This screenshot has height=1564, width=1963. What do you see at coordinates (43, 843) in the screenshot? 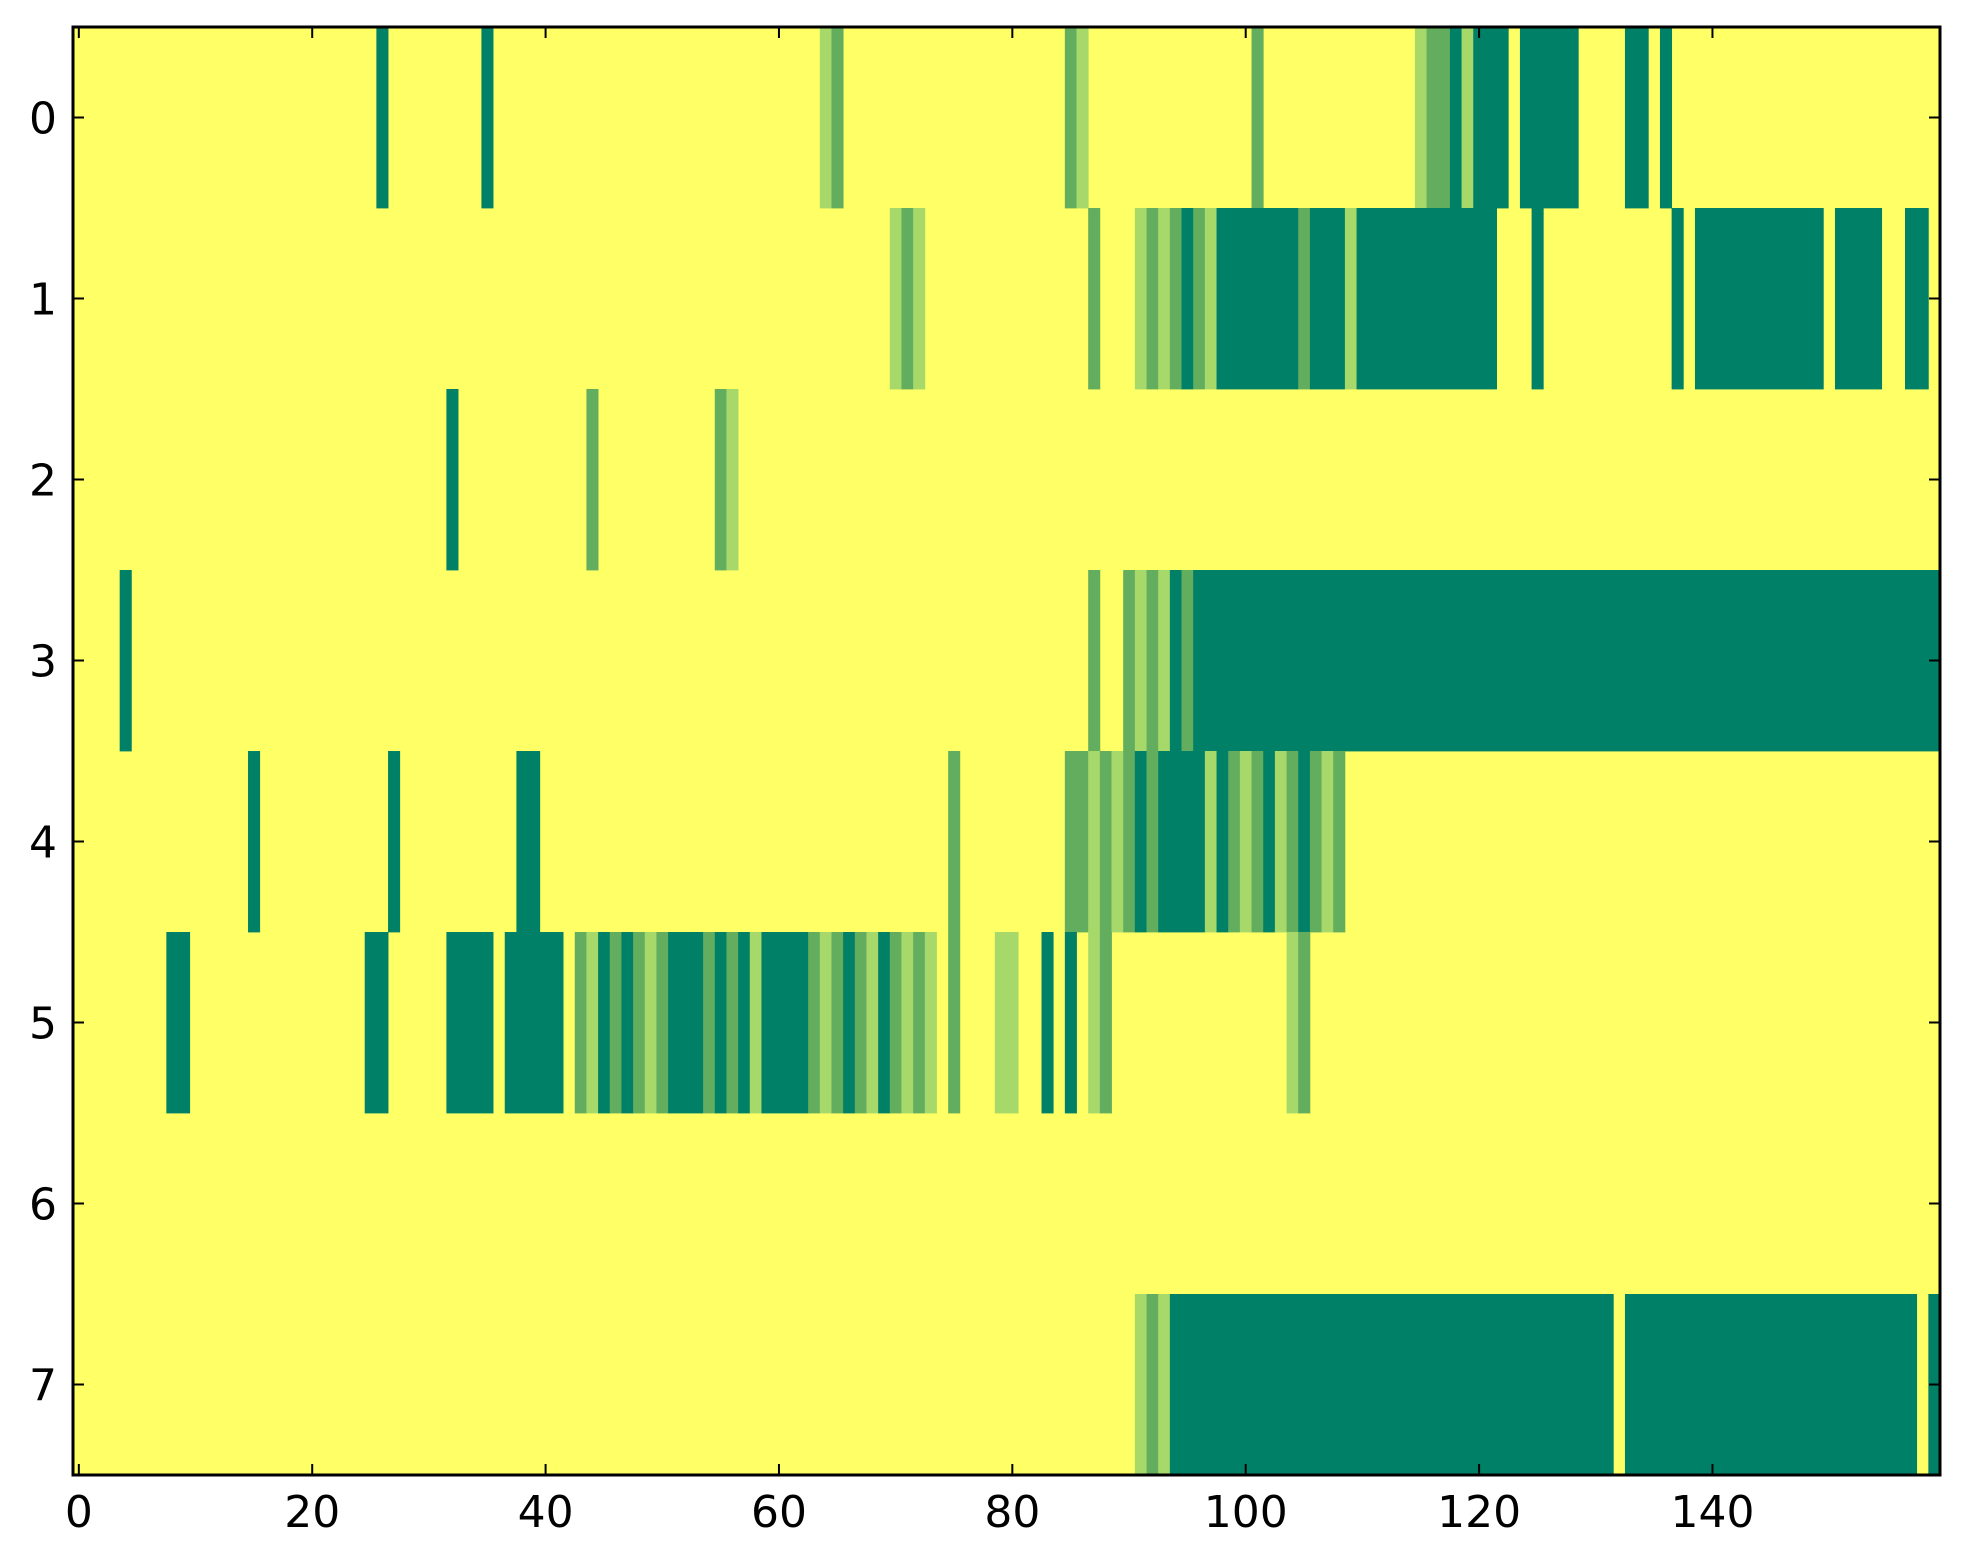
I see `y-tick-label: 4` at bounding box center [43, 843].